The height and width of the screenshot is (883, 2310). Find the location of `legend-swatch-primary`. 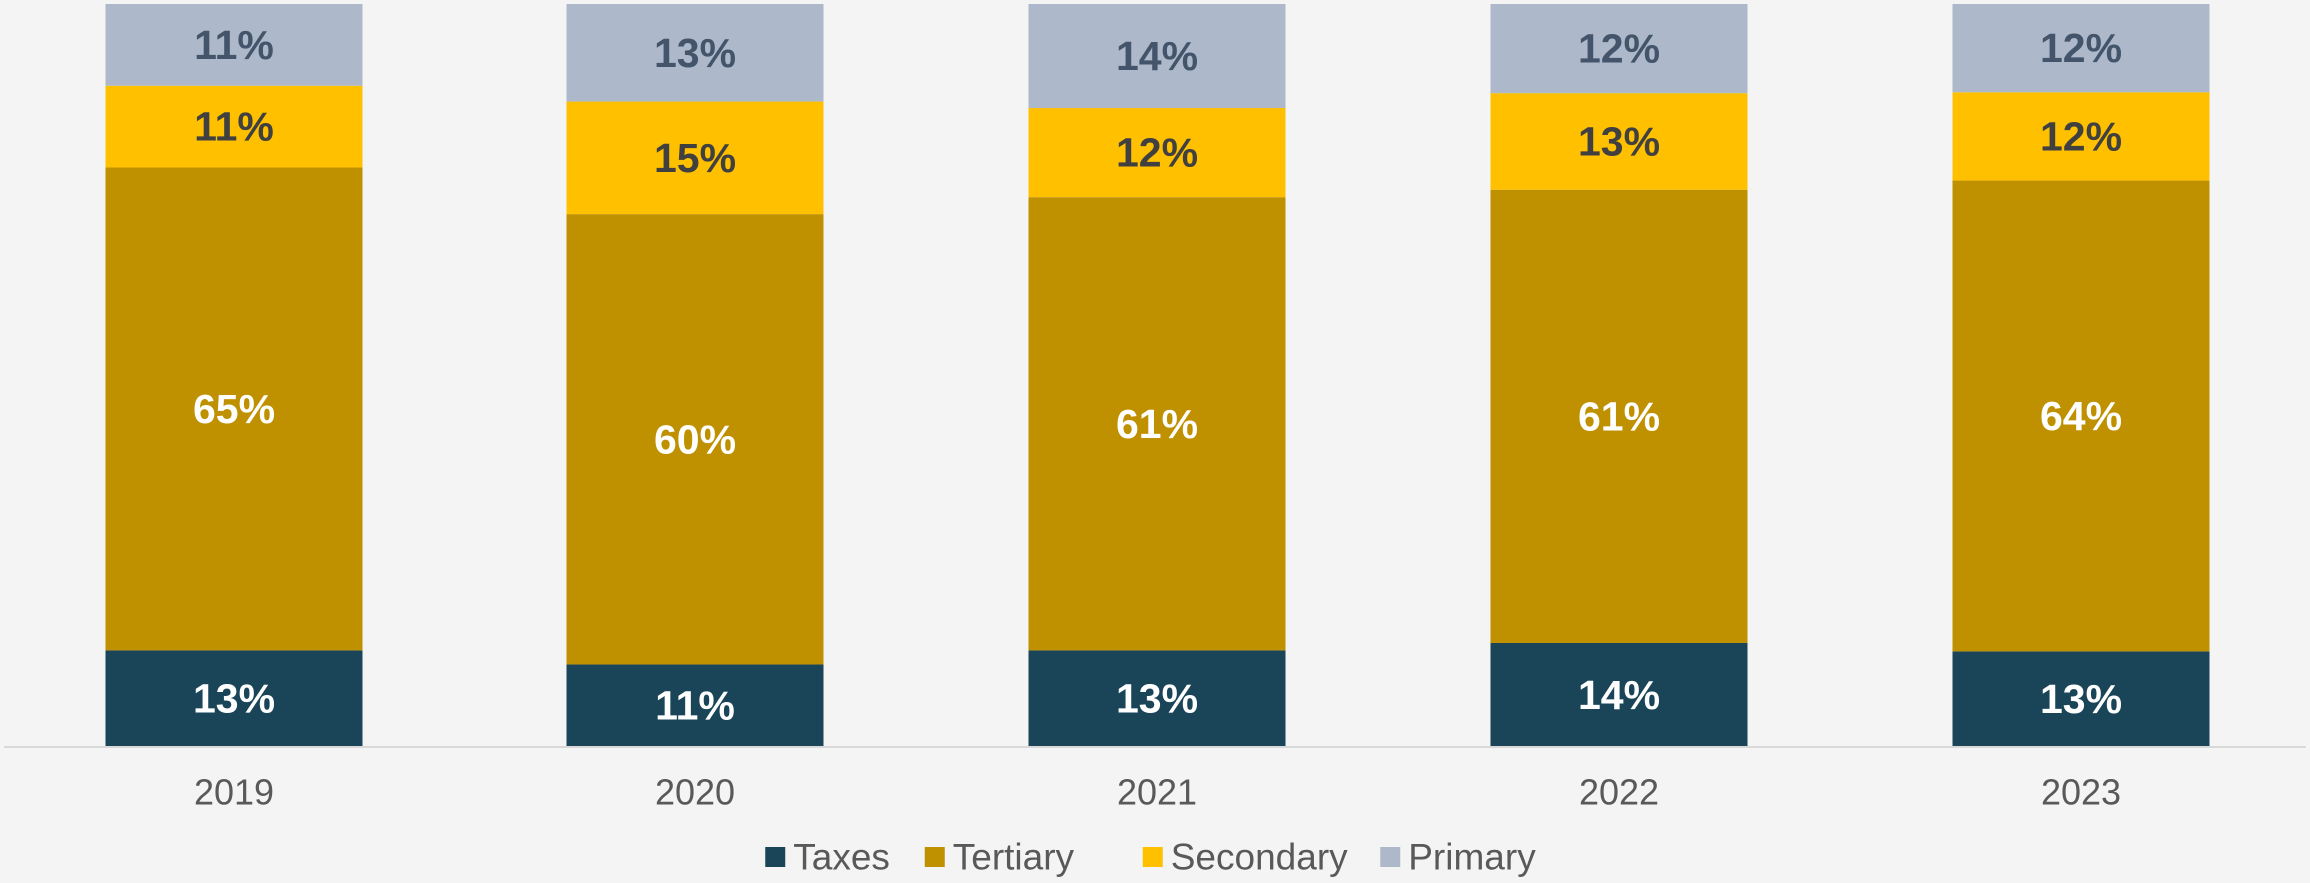

legend-swatch-primary is located at coordinates (1390, 857).